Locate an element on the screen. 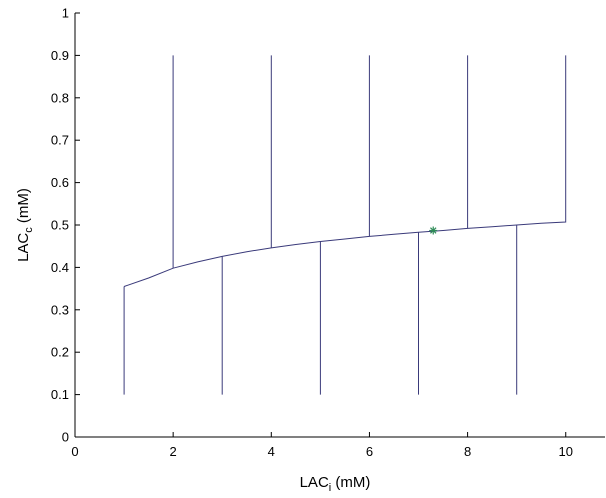 The height and width of the screenshot is (498, 606). x-ticks: 0 2 4 6 8 10 is located at coordinates (322, 445).